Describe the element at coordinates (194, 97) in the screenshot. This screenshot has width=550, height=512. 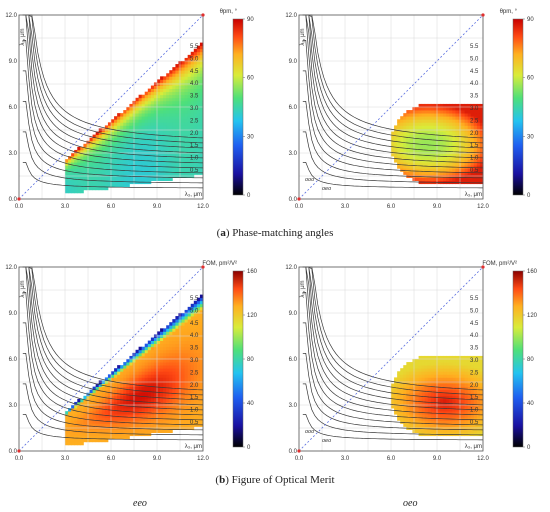
I see `contour-level-label: 3.5` at that location.